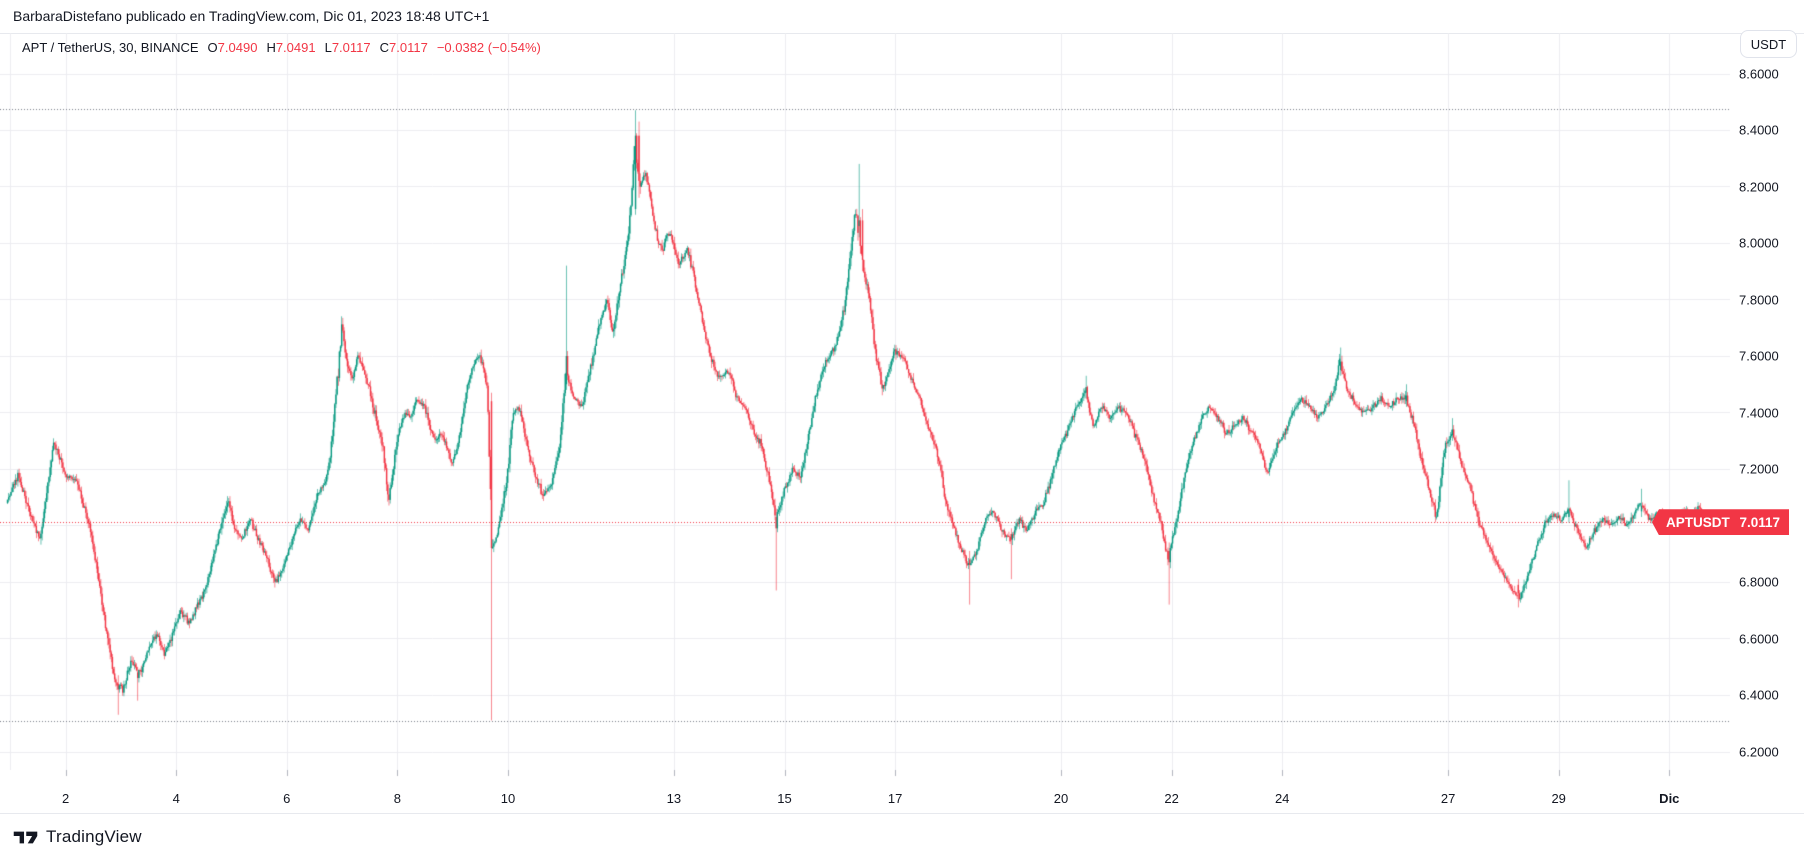  I want to click on low-label: L, so click(328, 47).